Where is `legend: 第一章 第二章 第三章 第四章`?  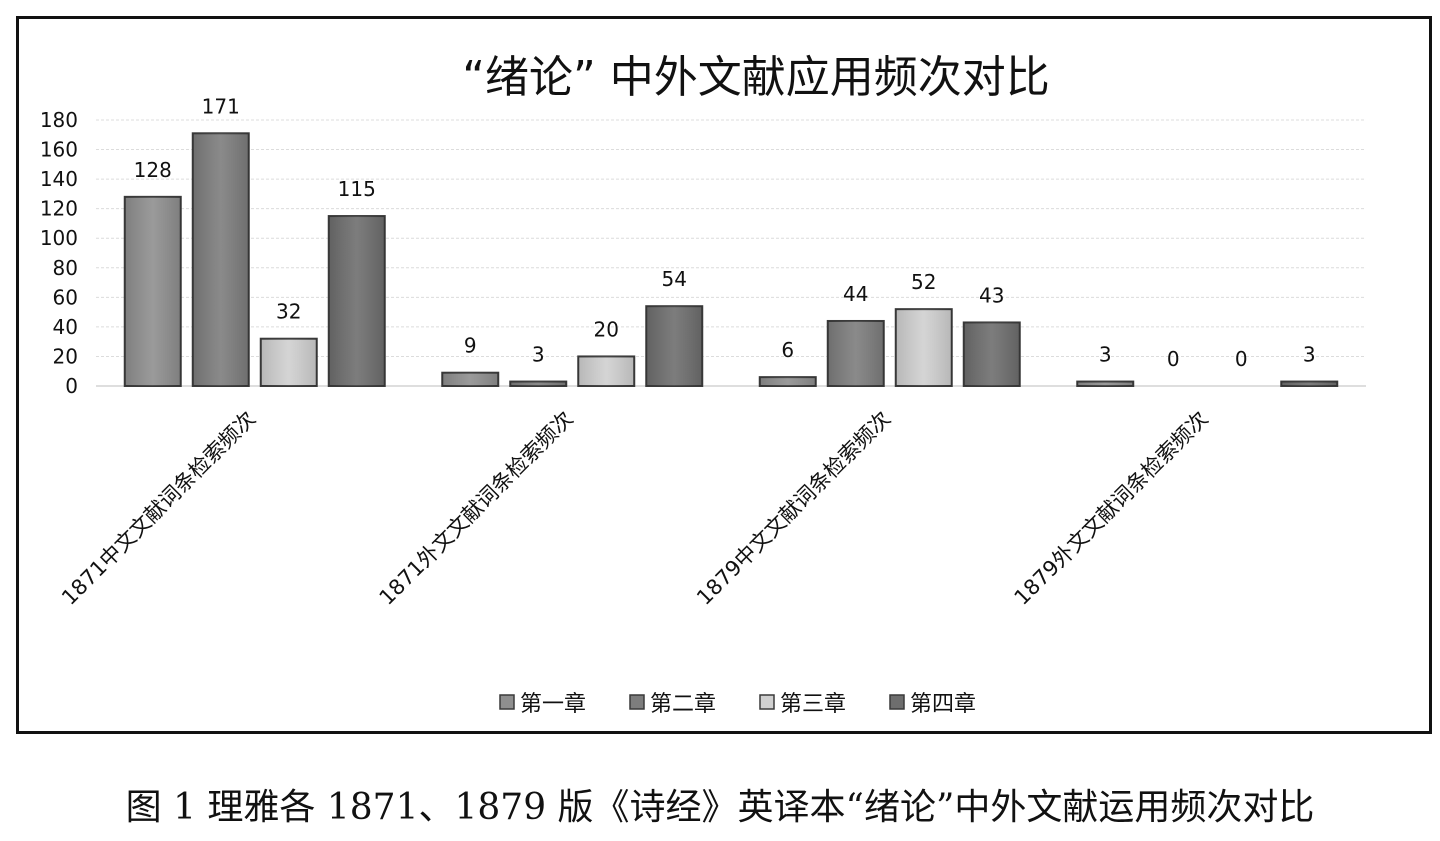
legend: 第一章 第二章 第三章 第四章 is located at coordinates (737, 704).